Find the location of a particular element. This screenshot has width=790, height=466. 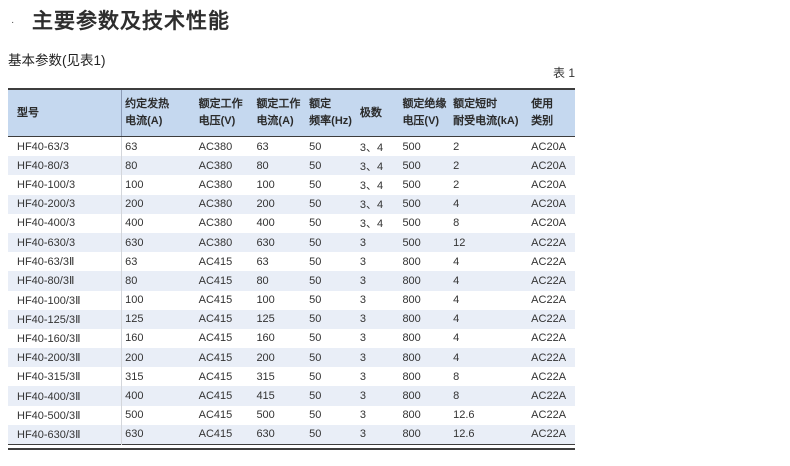

header-line: 额定工作 is located at coordinates (220, 104).